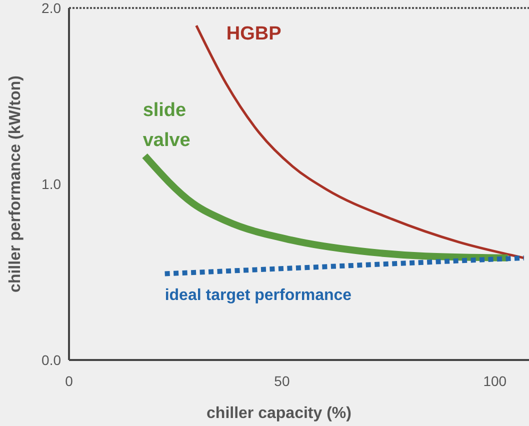  Describe the element at coordinates (254, 34) in the screenshot. I see `series-label: HGBP` at that location.